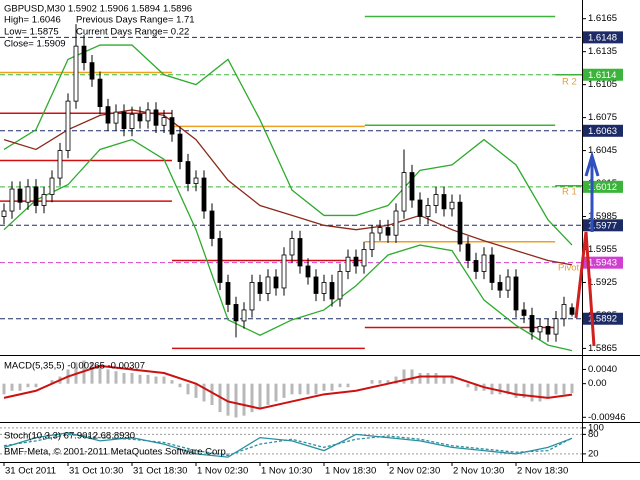 The height and width of the screenshot is (480, 640). What do you see at coordinates (32, 20) in the screenshot?
I see `info-text: High= 1.6046` at bounding box center [32, 20].